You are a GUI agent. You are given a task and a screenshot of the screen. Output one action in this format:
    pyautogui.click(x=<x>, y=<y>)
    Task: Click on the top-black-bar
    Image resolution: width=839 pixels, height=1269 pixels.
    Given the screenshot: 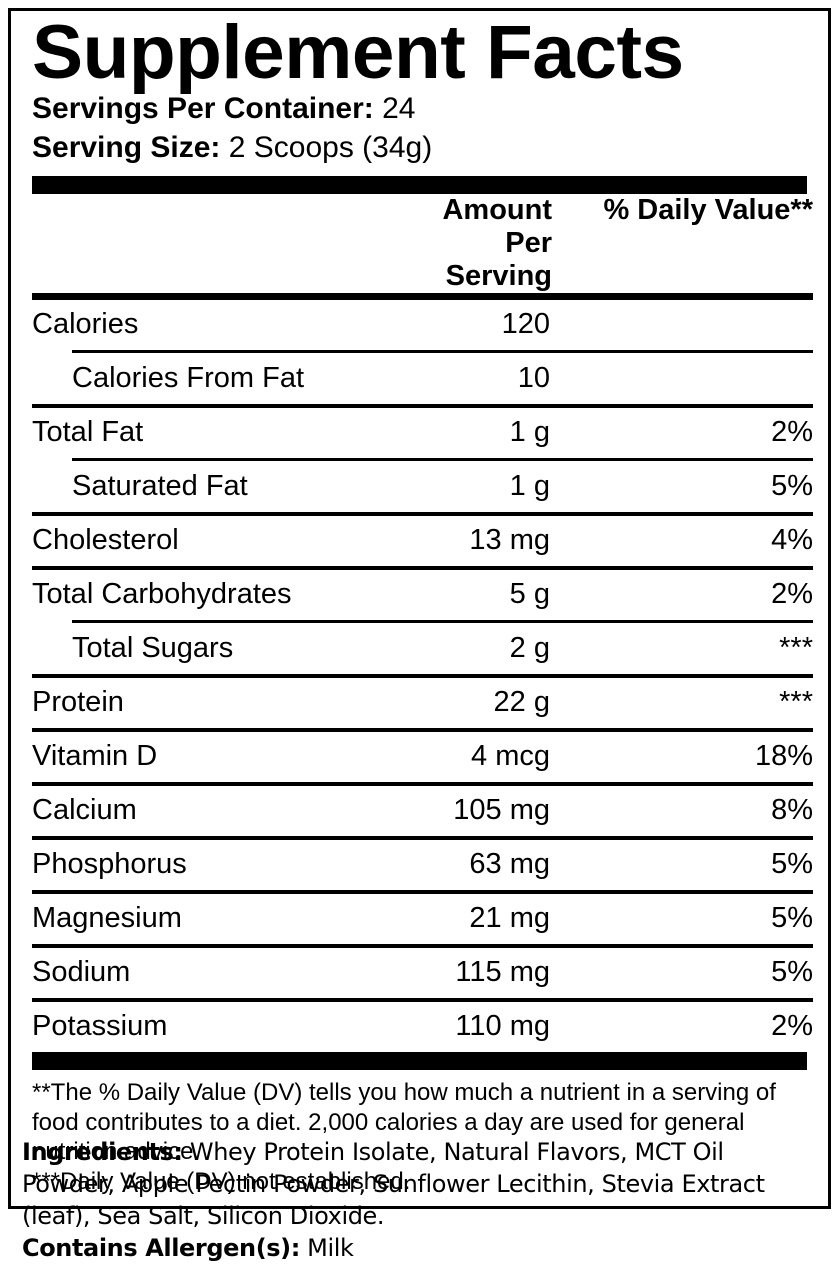 What is the action you would take?
    pyautogui.click(x=419, y=185)
    